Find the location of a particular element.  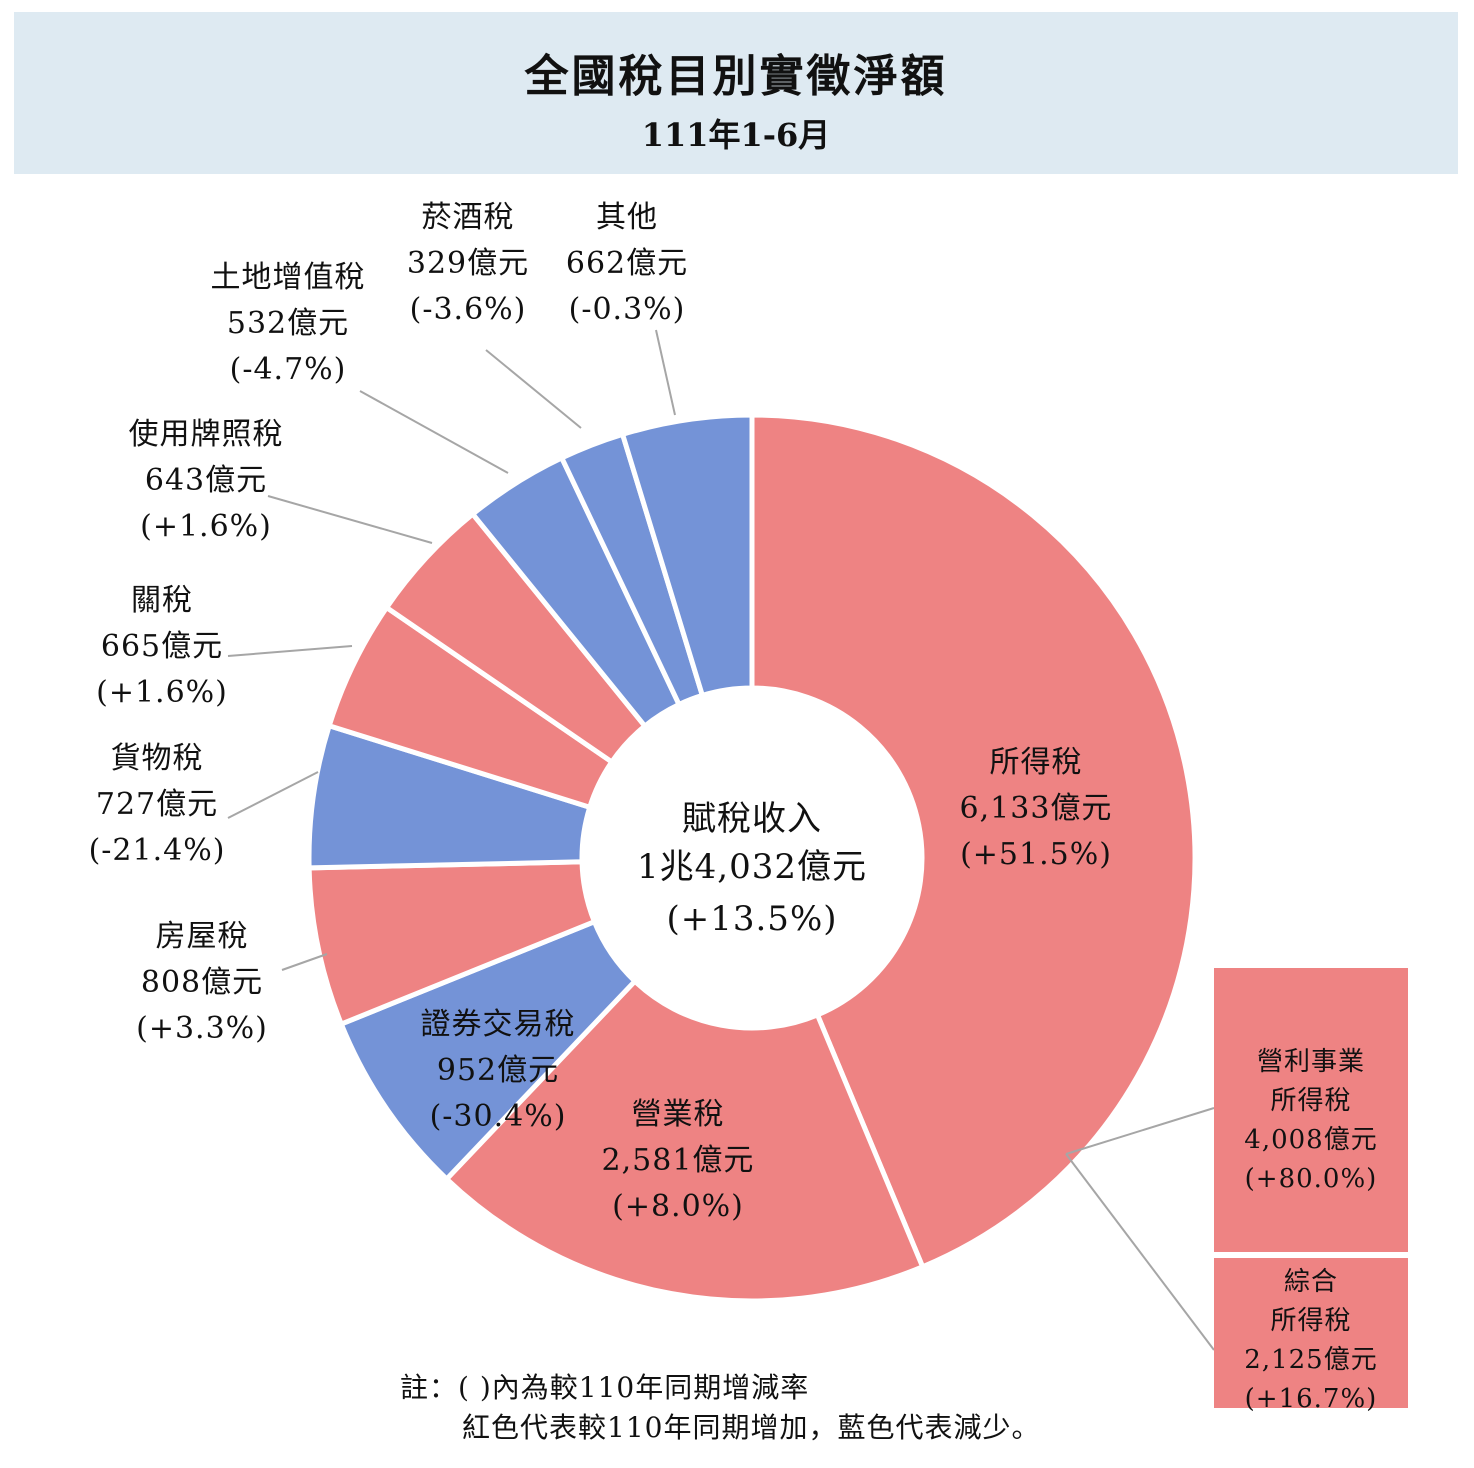

breakdown-change-2: (+16.7%) is located at coordinates (1311, 1399).